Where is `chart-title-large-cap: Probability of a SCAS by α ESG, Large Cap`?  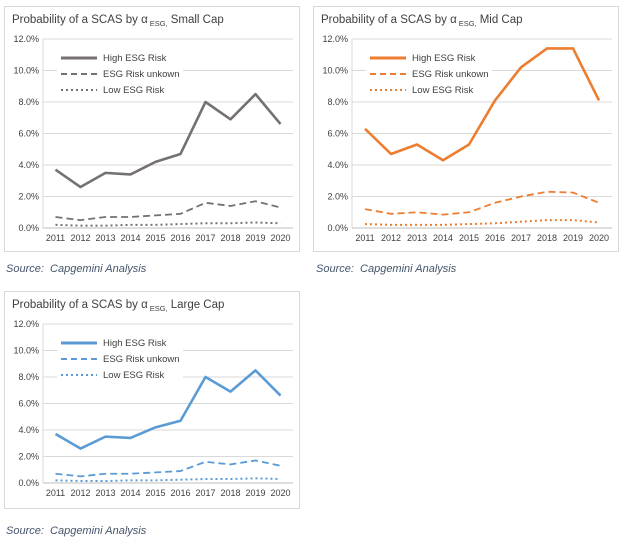 chart-title-large-cap: Probability of a SCAS by α ESG, Large Cap is located at coordinates (118, 306).